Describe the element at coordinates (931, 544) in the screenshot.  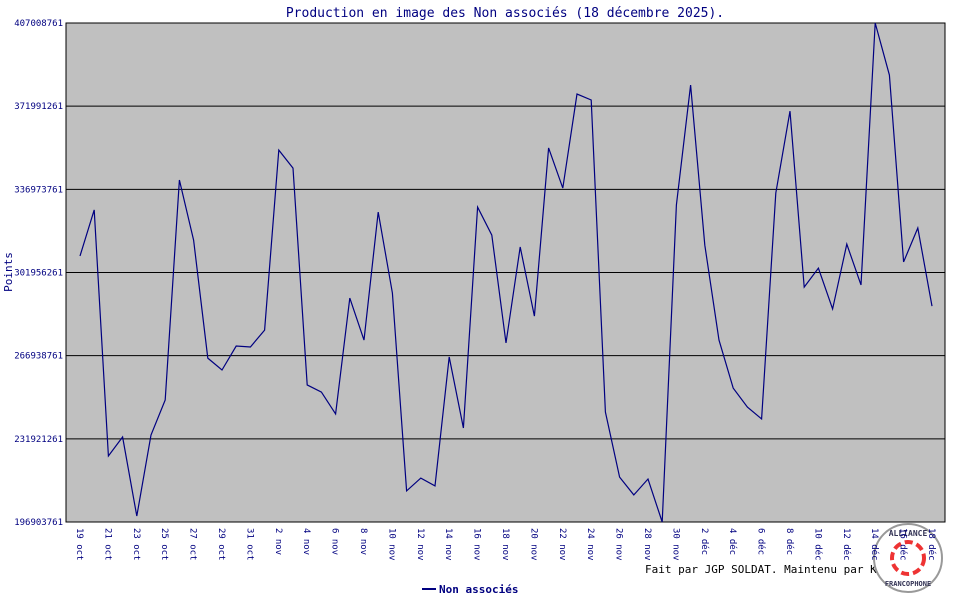
I see `x-tick-label: 18 déc` at that location.